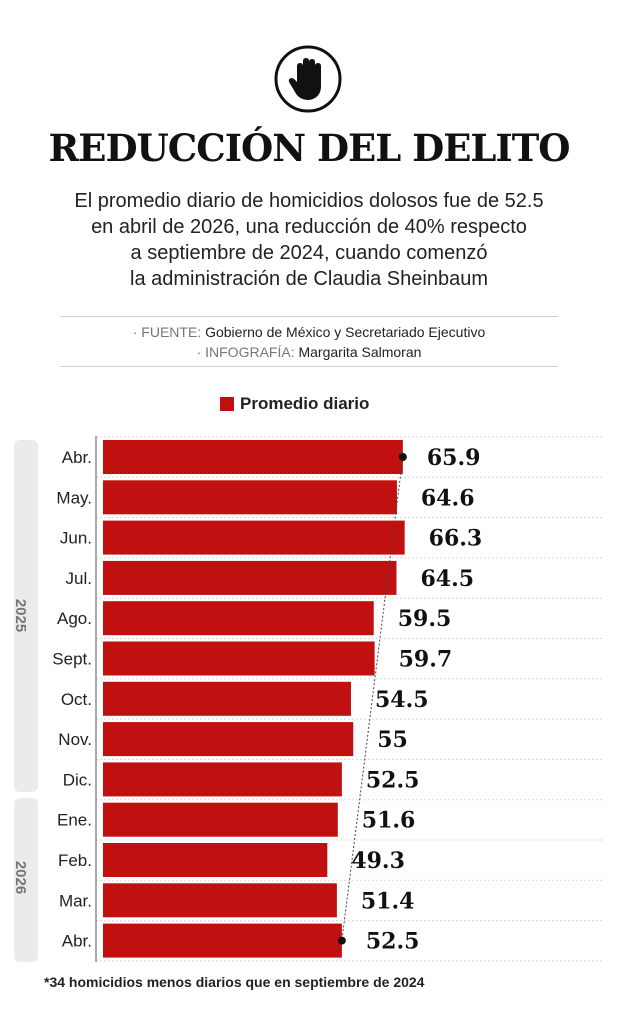  I want to click on trend-start-dot, so click(402, 457).